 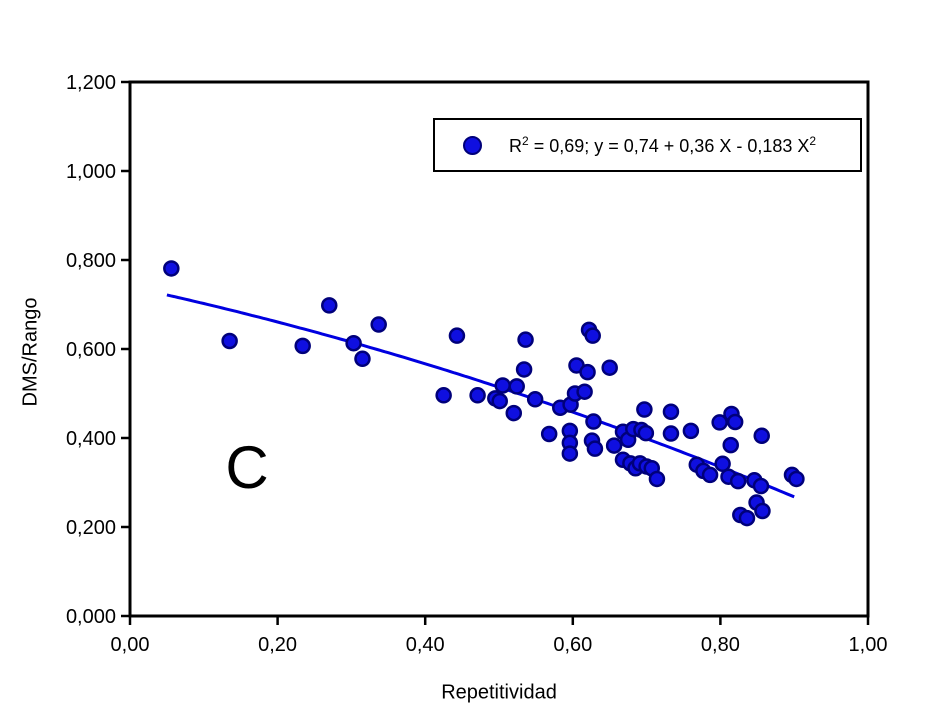 What do you see at coordinates (91, 528) in the screenshot?
I see `y-tick-label: 0,200` at bounding box center [91, 528].